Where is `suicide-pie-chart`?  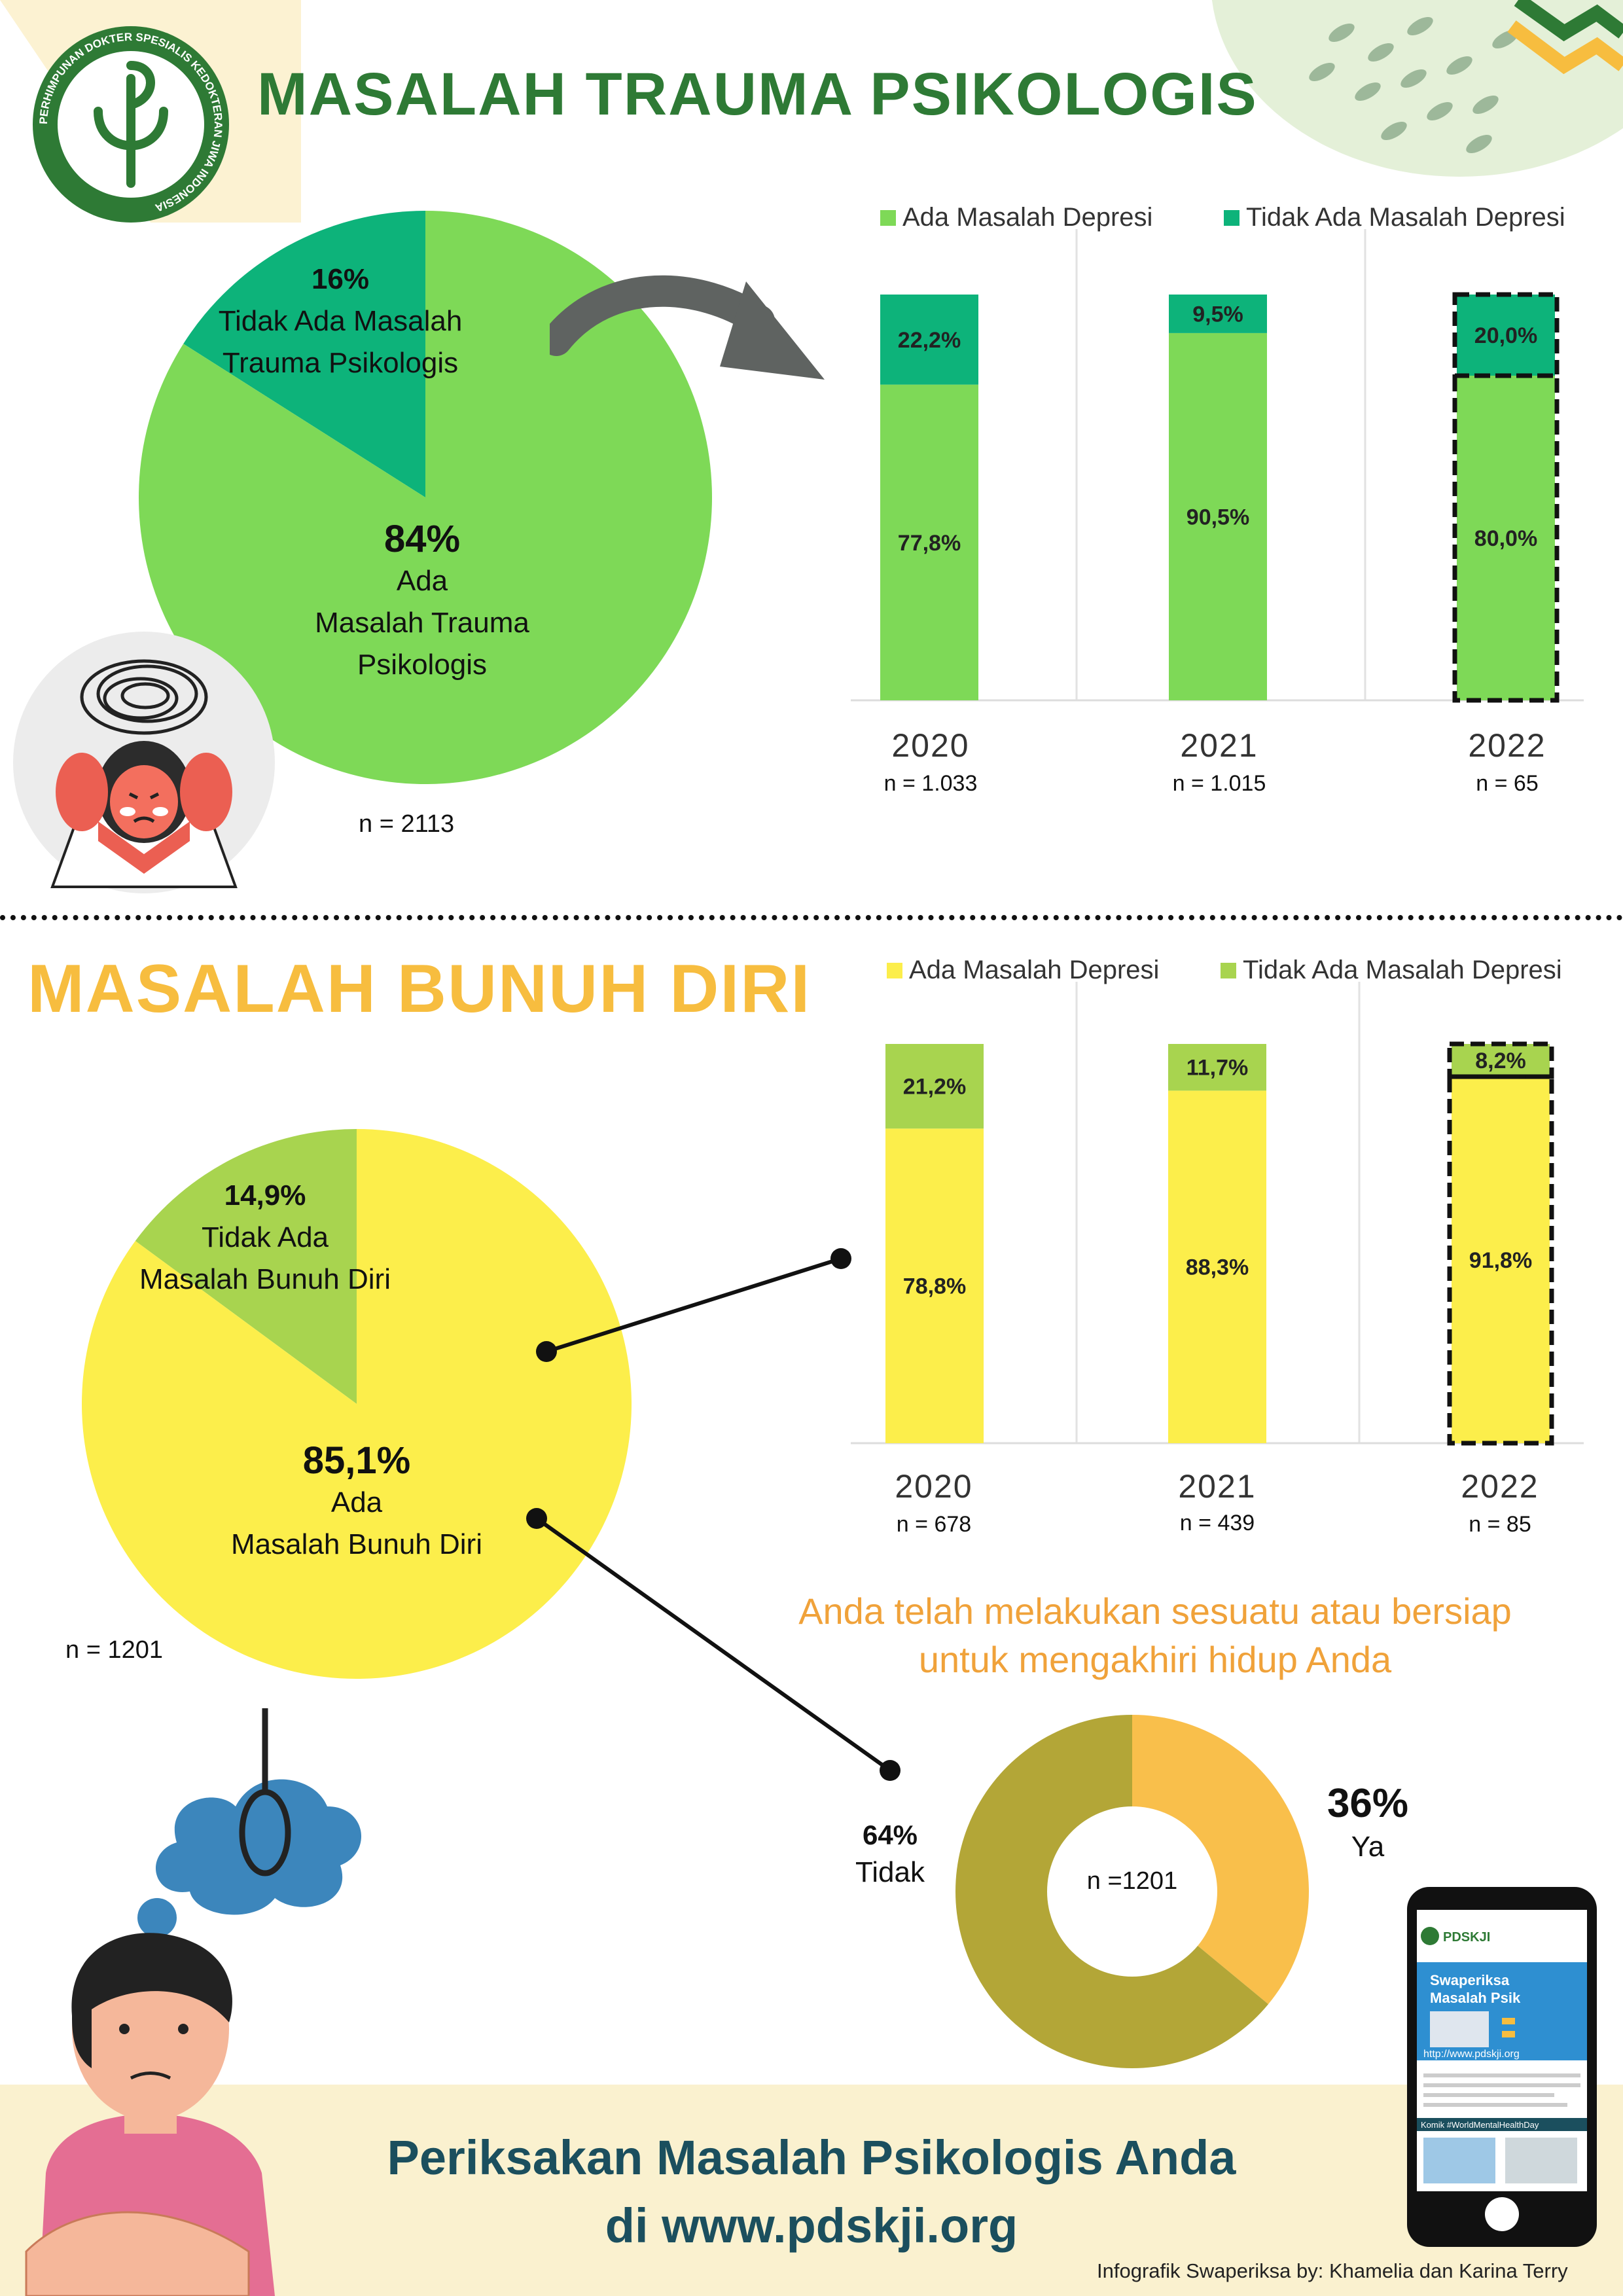 suicide-pie-chart is located at coordinates (356, 1404).